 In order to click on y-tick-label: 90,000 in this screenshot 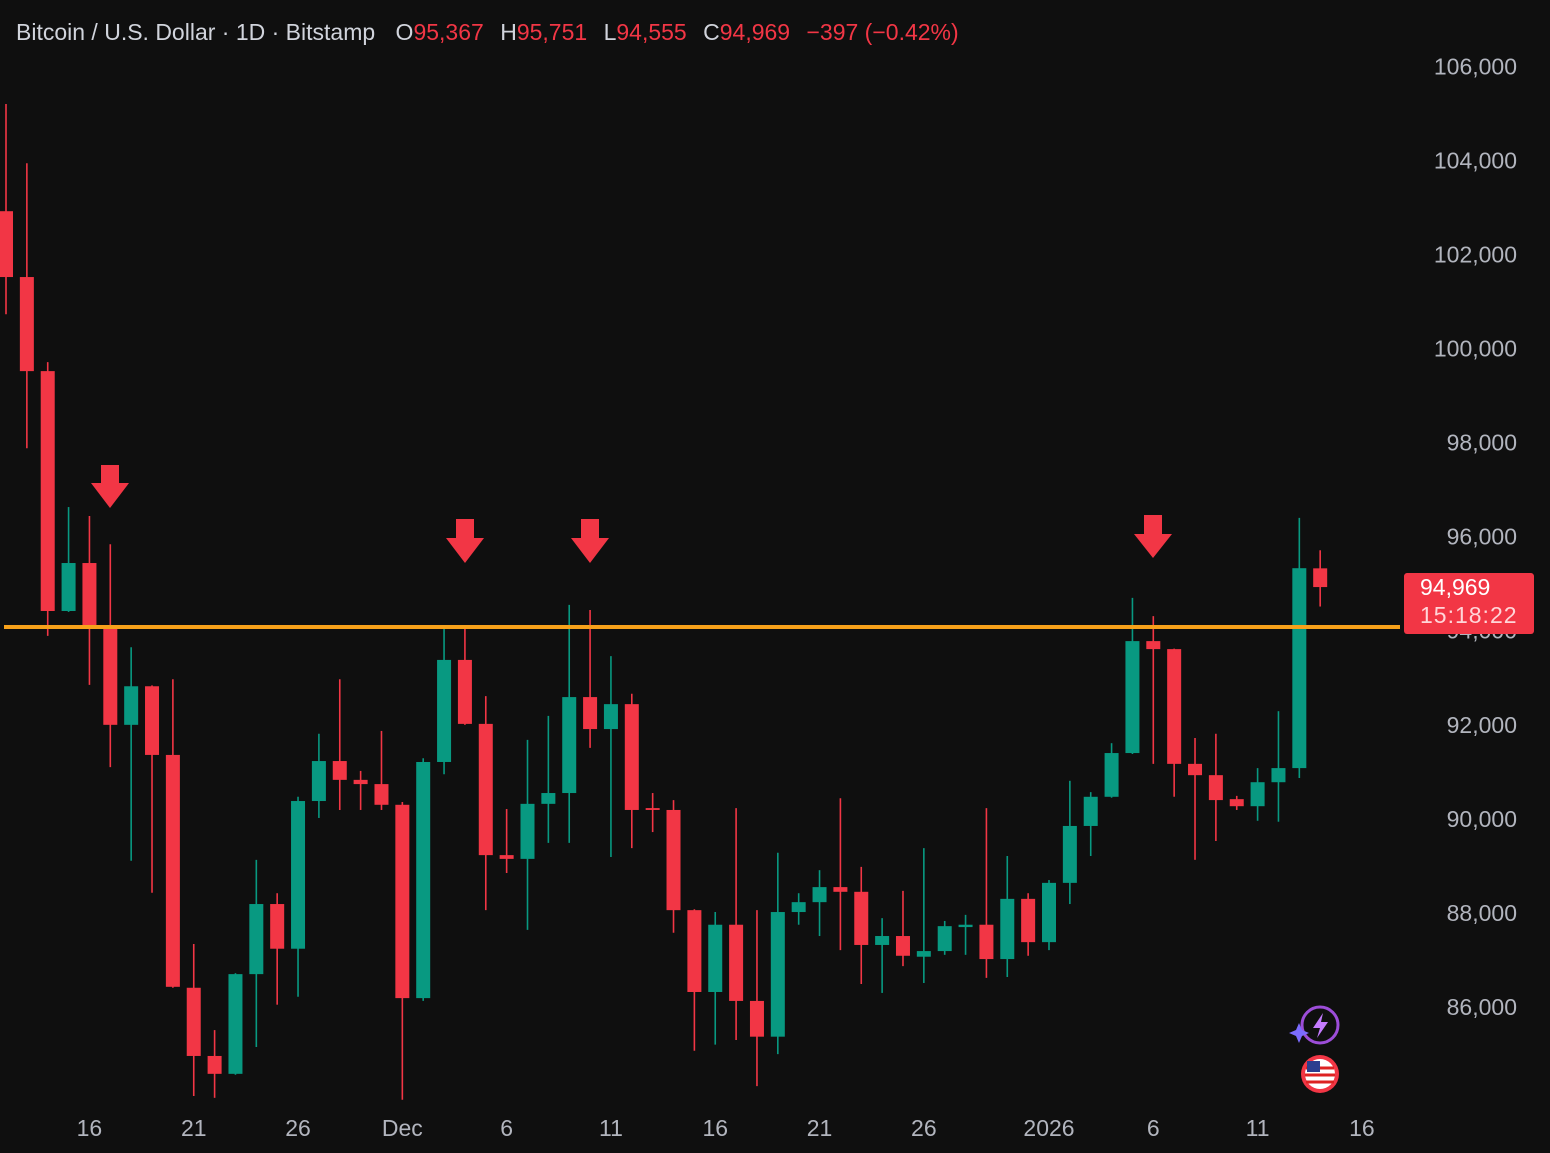, I will do `click(1482, 819)`.